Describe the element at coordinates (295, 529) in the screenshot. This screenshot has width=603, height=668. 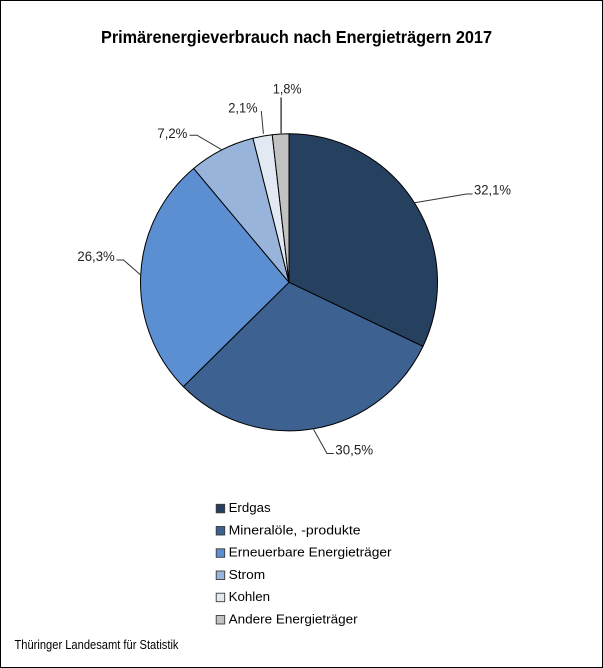
I see `svg-text: Mineralöle, -produkte` at that location.